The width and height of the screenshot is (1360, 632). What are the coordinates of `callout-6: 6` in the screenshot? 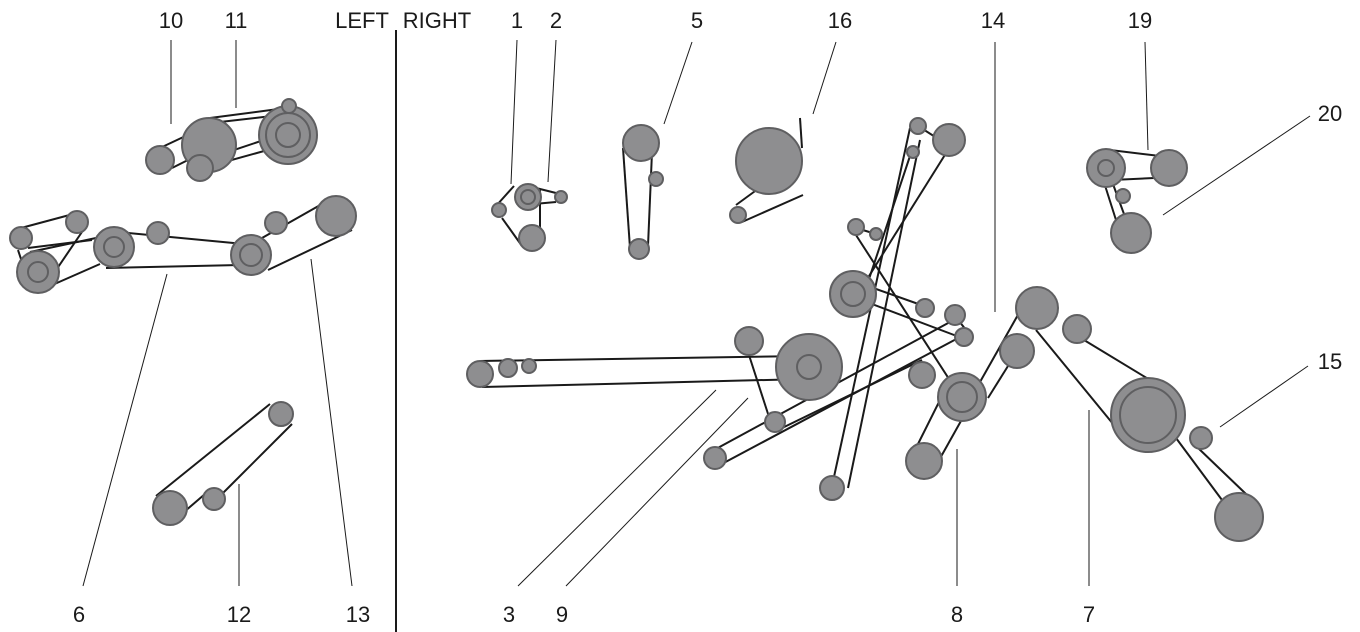 It's located at (79, 614).